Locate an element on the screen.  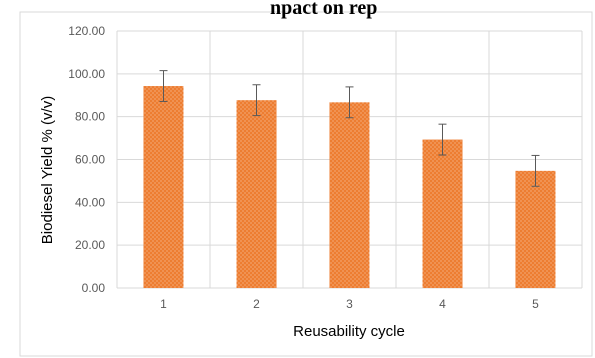
y-tick-labels: 0.00 20.00 40.00 60.00 80.00 100.00 120.00 is located at coordinates (86, 159).